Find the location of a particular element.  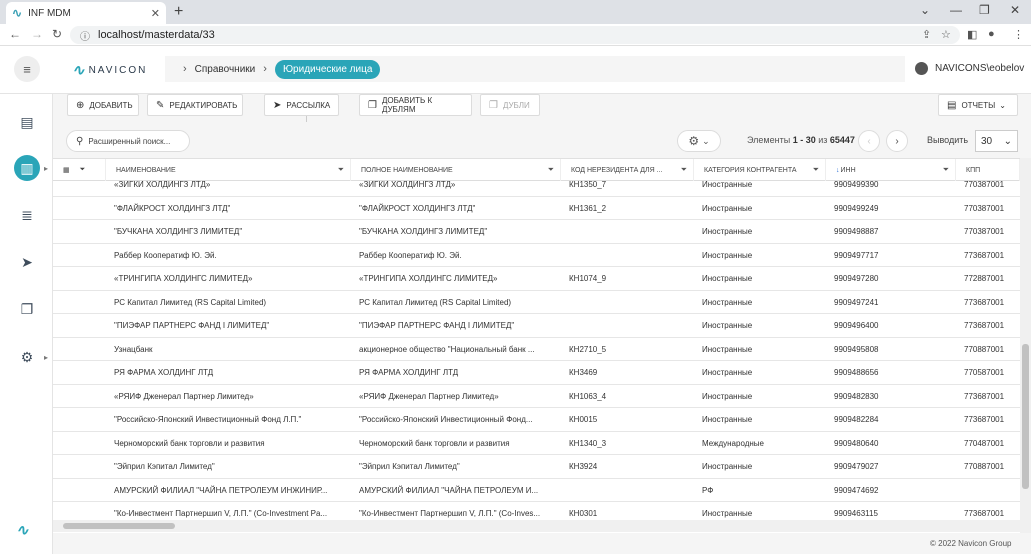

vertical-scrollbar is located at coordinates (1025, 345).